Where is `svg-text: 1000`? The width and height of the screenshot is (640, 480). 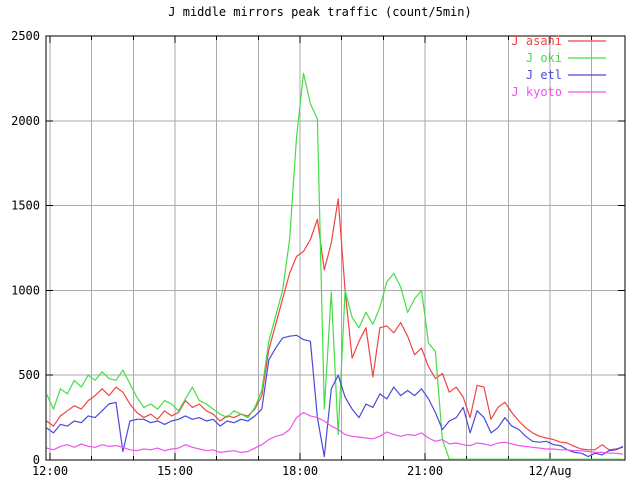
svg-text: 1000 is located at coordinates (25, 290).